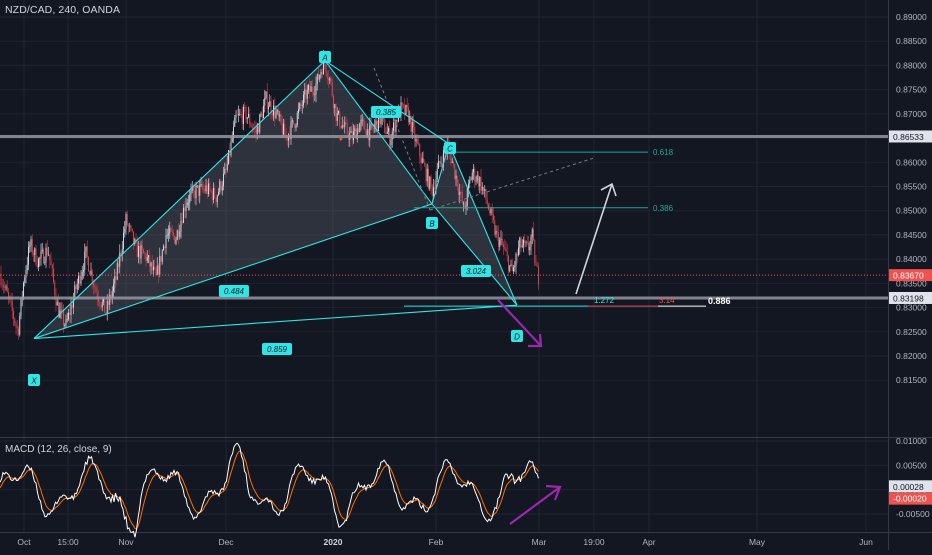 This screenshot has width=932, height=555. Describe the element at coordinates (911, 465) in the screenshot. I see `macd-y-tick-label: 0.00500` at that location.